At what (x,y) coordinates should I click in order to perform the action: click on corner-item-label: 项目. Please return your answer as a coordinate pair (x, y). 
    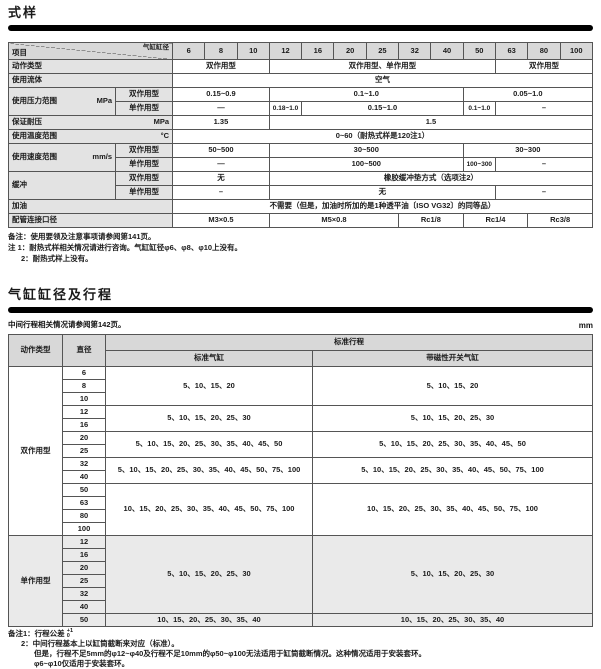
    Looking at the image, I should click on (19, 52).